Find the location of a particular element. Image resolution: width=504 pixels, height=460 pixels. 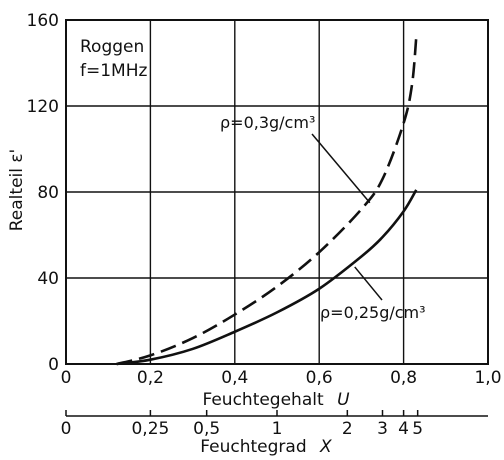

x-tick-label: 0,4 is located at coordinates (234, 378).